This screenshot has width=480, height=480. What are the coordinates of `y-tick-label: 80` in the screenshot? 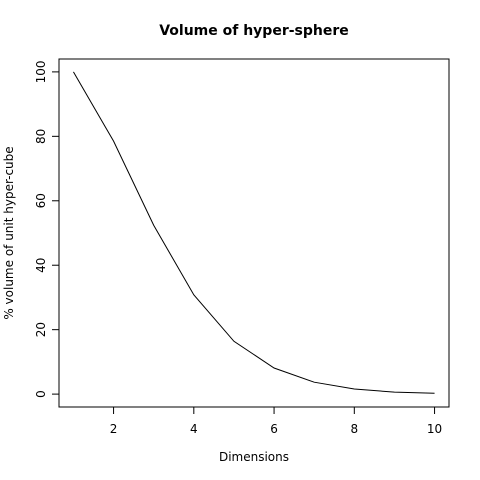 It's located at (41, 136).